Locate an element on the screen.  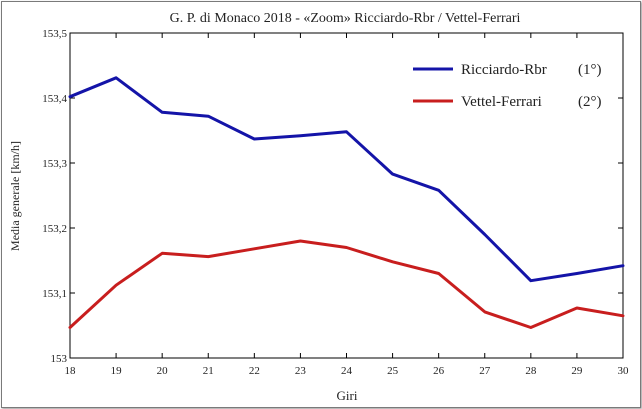
y-tick-label: 153,2 is located at coordinates (54, 229).